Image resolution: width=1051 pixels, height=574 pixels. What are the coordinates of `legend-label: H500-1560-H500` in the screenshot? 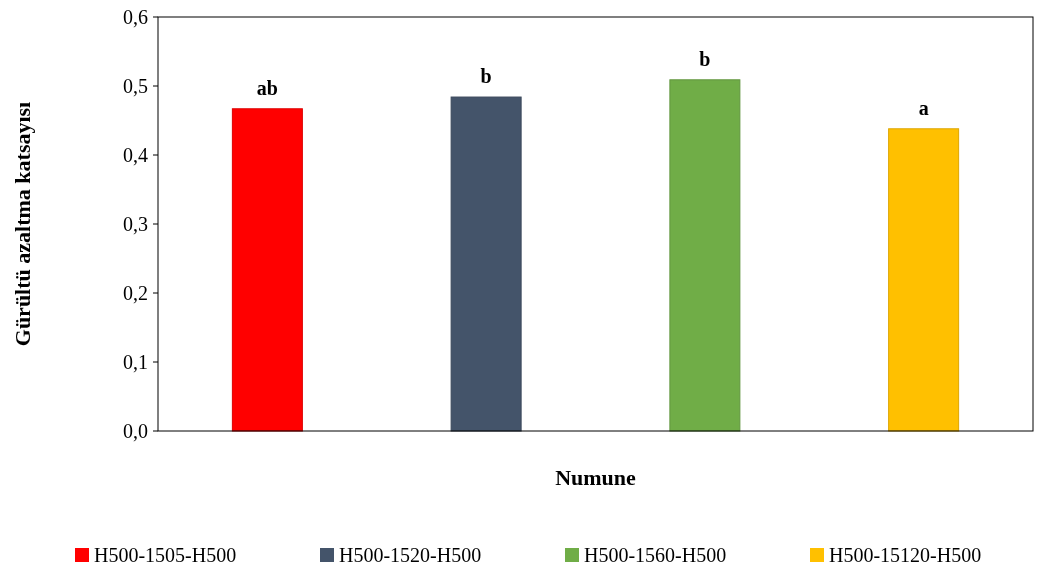 It's located at (655, 555).